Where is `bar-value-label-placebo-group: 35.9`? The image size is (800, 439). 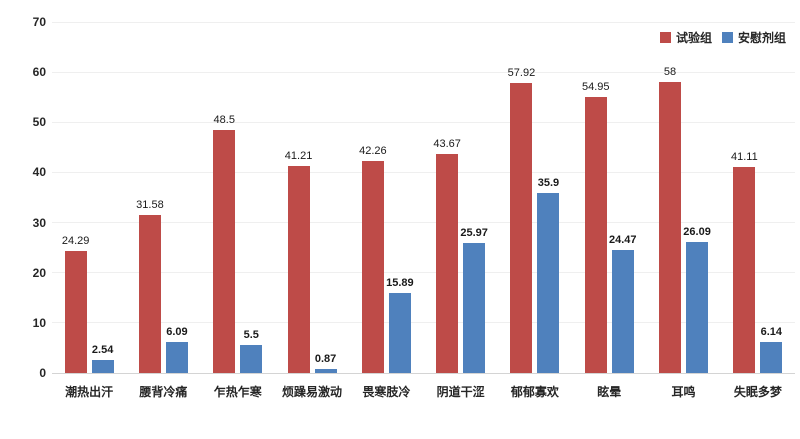
bar-value-label-placebo-group: 35.9 is located at coordinates (548, 183).